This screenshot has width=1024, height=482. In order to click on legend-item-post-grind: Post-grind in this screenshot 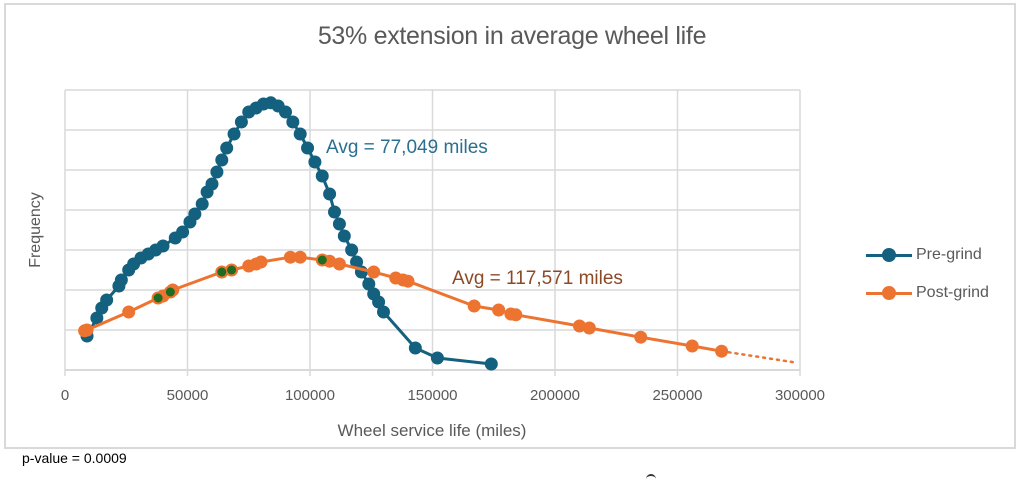, I will do `click(927, 293)`.